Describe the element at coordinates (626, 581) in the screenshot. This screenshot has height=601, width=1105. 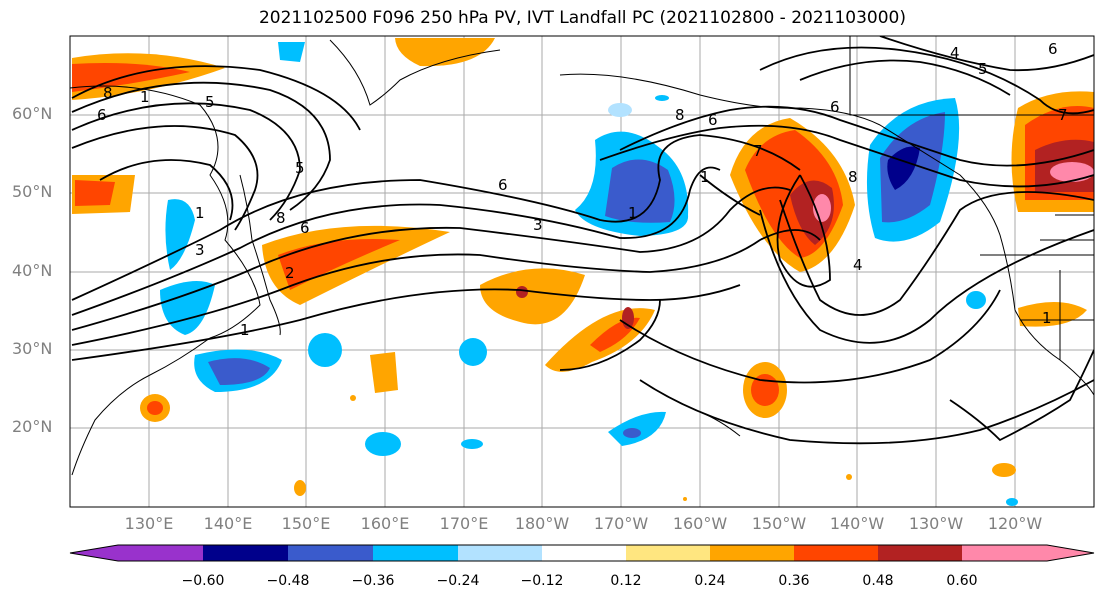
I see `colorbar-tick-label: 0.12` at that location.